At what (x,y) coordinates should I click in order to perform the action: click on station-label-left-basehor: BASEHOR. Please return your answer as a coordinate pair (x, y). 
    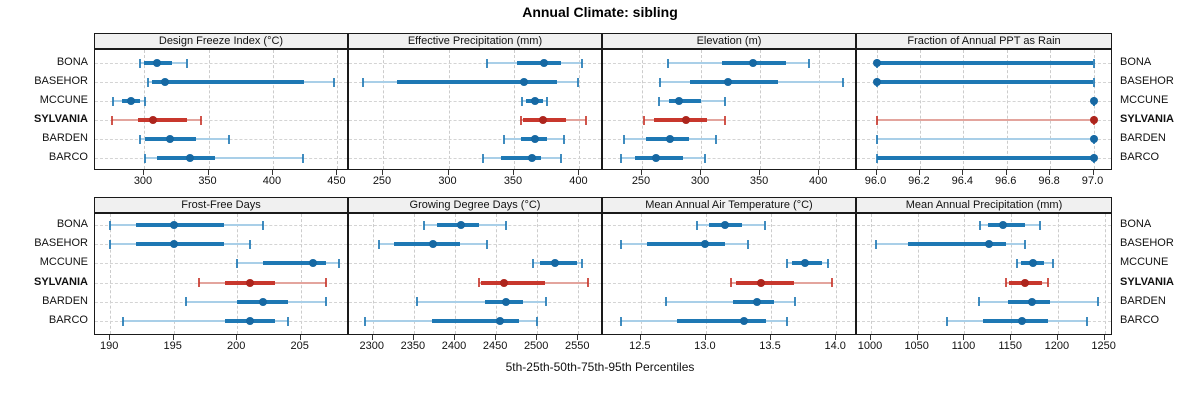
    Looking at the image, I should click on (61, 81).